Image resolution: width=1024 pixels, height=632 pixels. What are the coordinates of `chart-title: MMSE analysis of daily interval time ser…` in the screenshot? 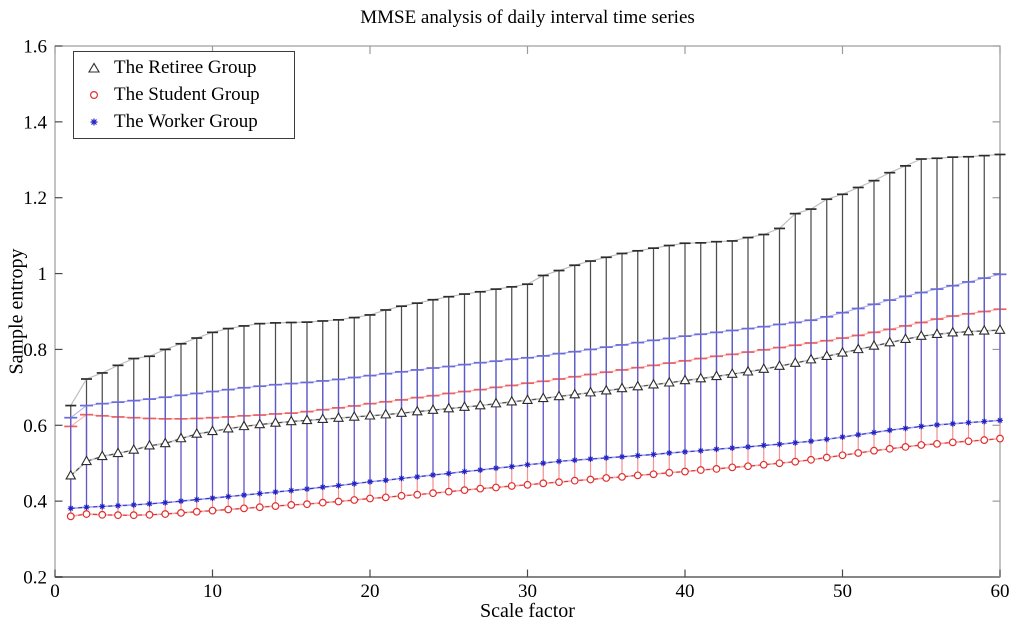 It's located at (527, 17).